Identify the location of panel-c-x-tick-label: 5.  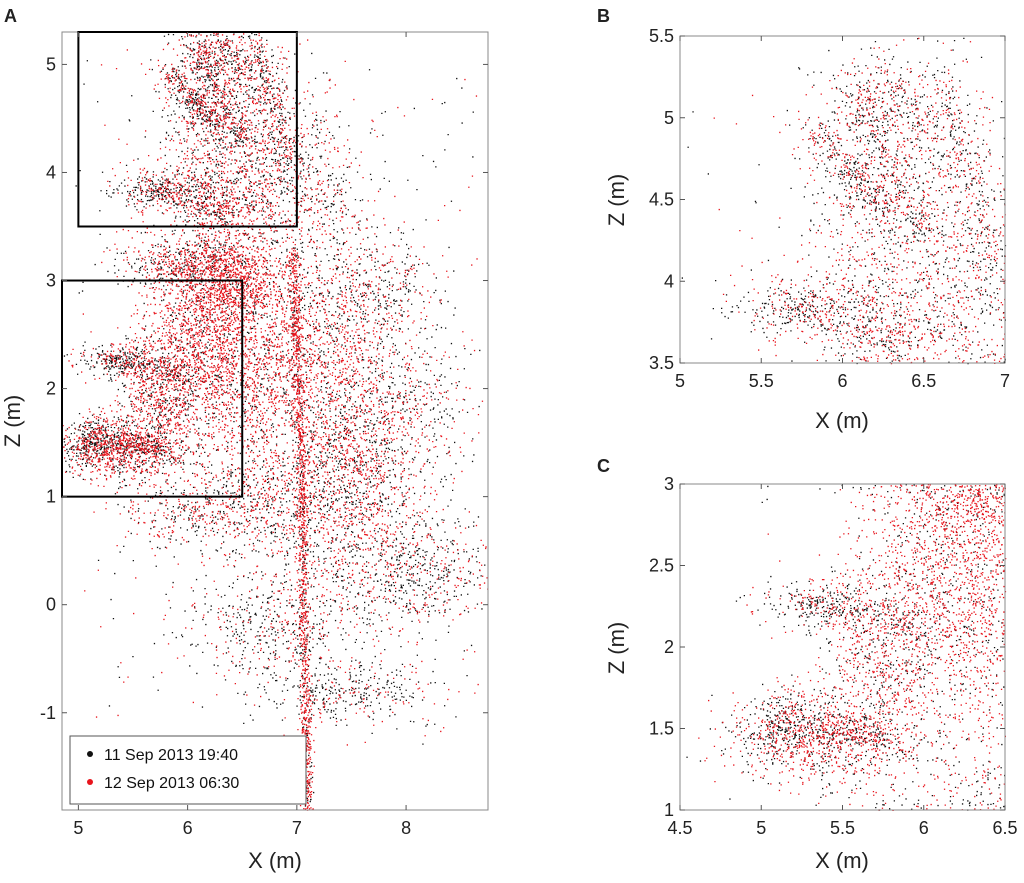
(761, 828).